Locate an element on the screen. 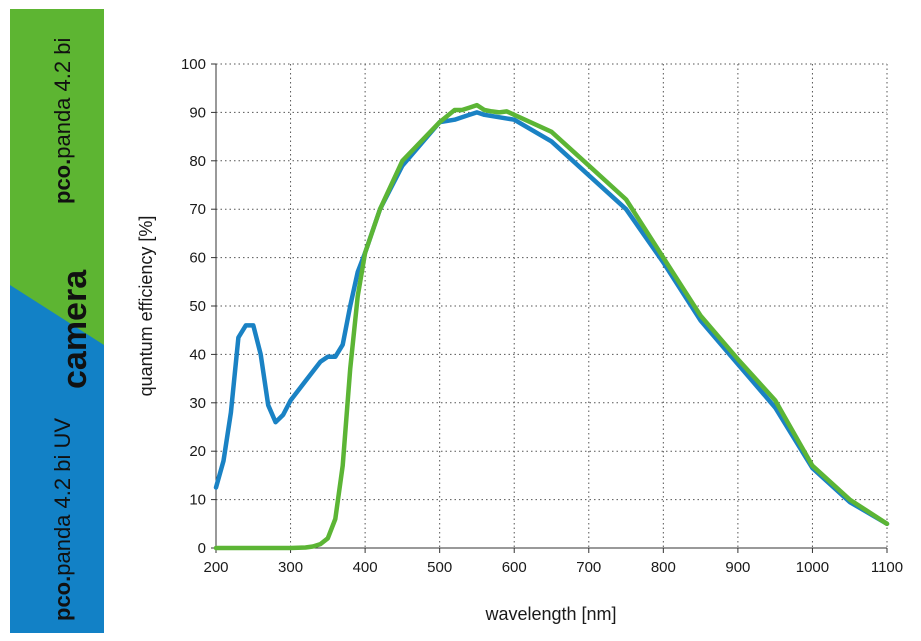 This screenshot has width=921, height=641. x-tick-label: 900 is located at coordinates (737, 567).